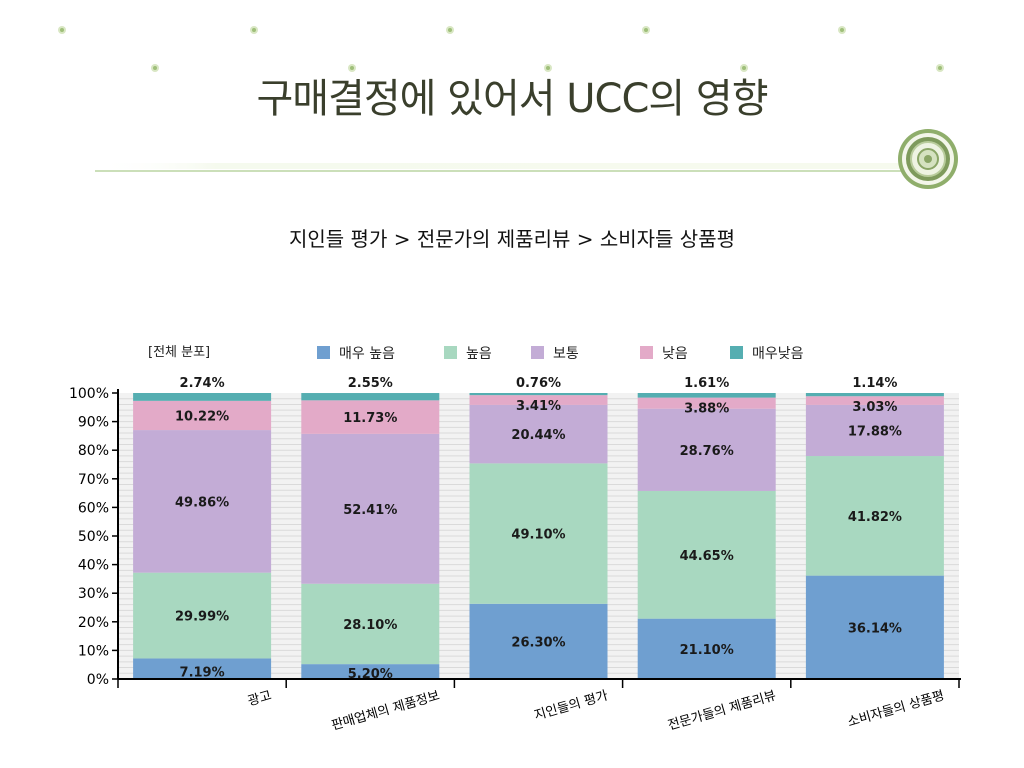 The image size is (1024, 768). What do you see at coordinates (259, 698) in the screenshot?
I see `x-tick-label: 광고` at bounding box center [259, 698].